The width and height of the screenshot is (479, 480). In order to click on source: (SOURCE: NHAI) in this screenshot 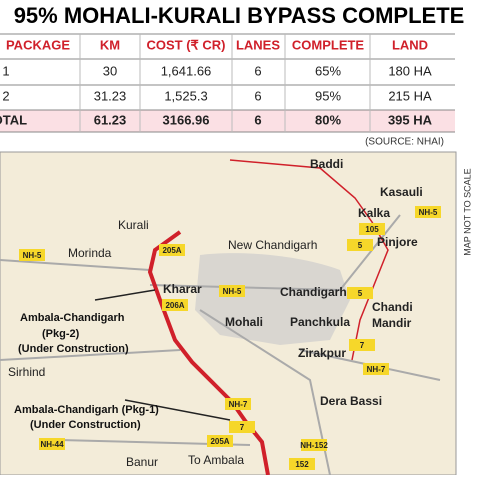, I will do `click(404, 142)`.